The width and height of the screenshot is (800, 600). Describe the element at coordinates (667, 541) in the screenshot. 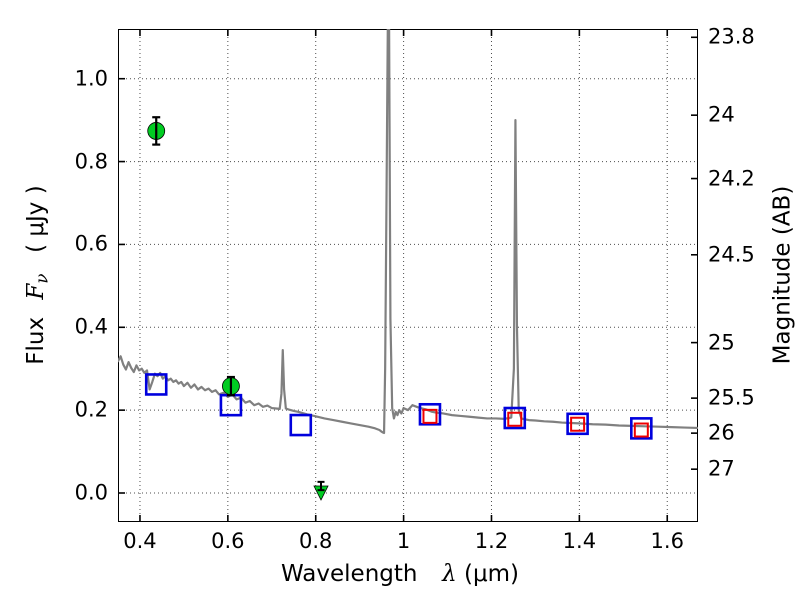

I see `x-axis-tick-label: 1.6` at that location.